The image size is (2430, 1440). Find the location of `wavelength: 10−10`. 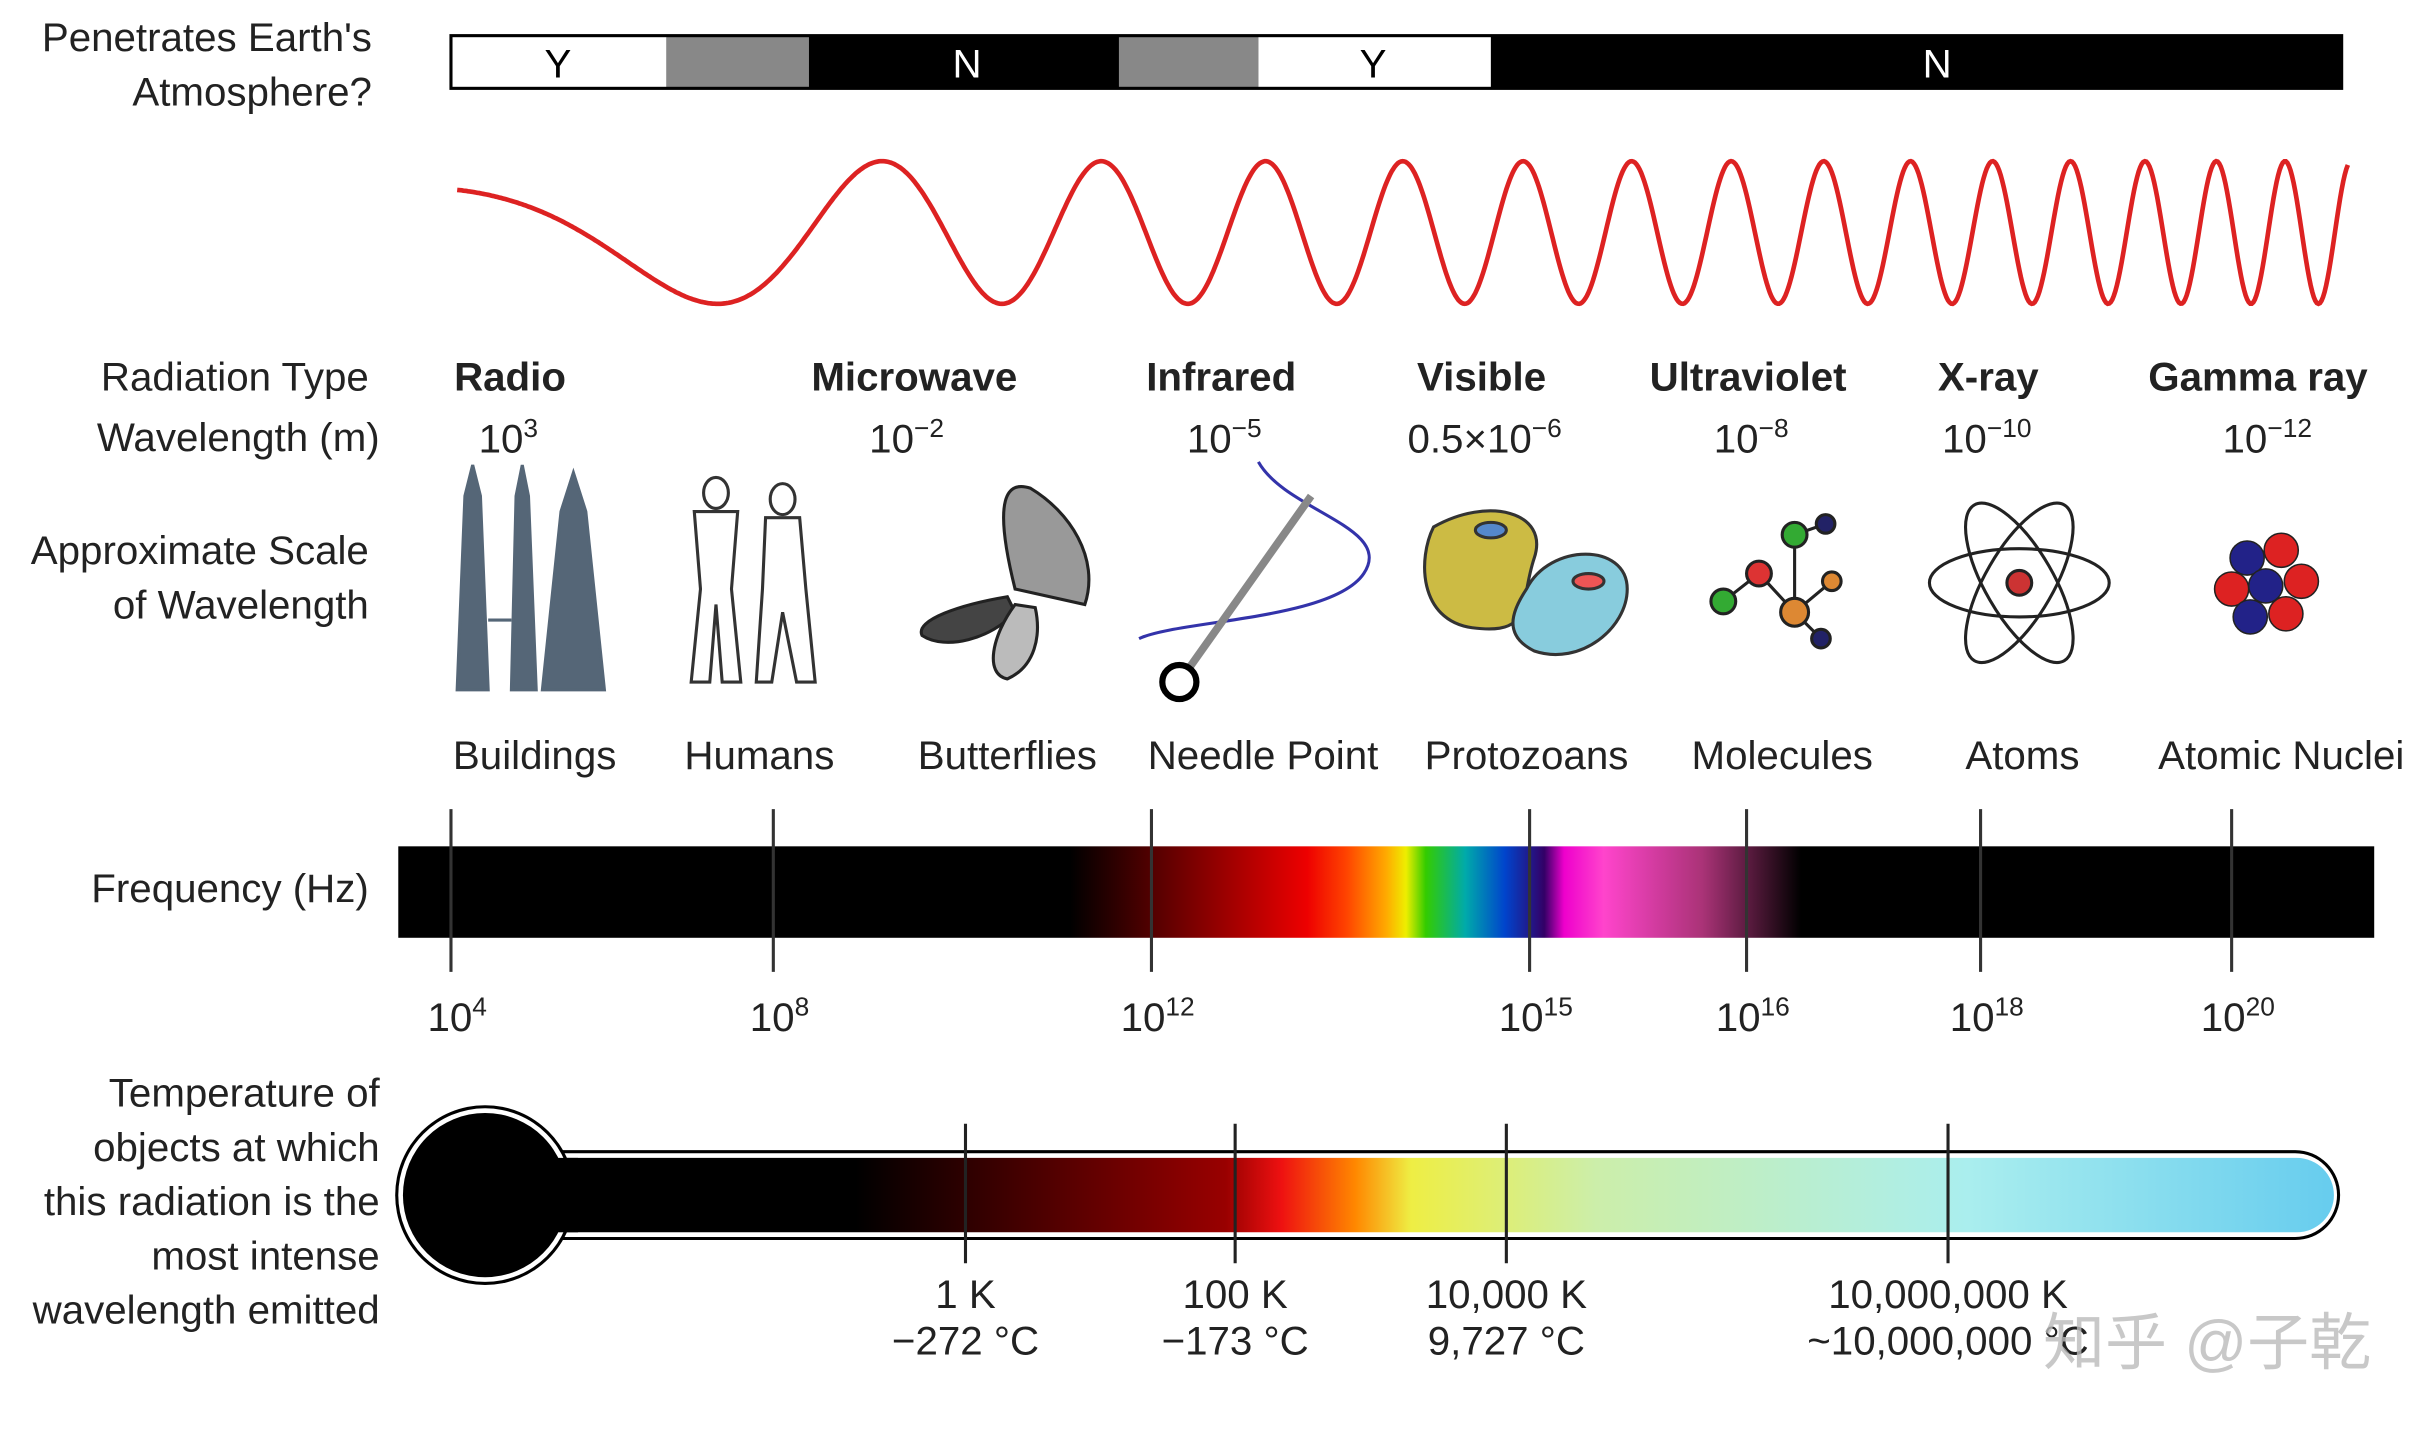

wavelength: 10−10 is located at coordinates (1986, 437).